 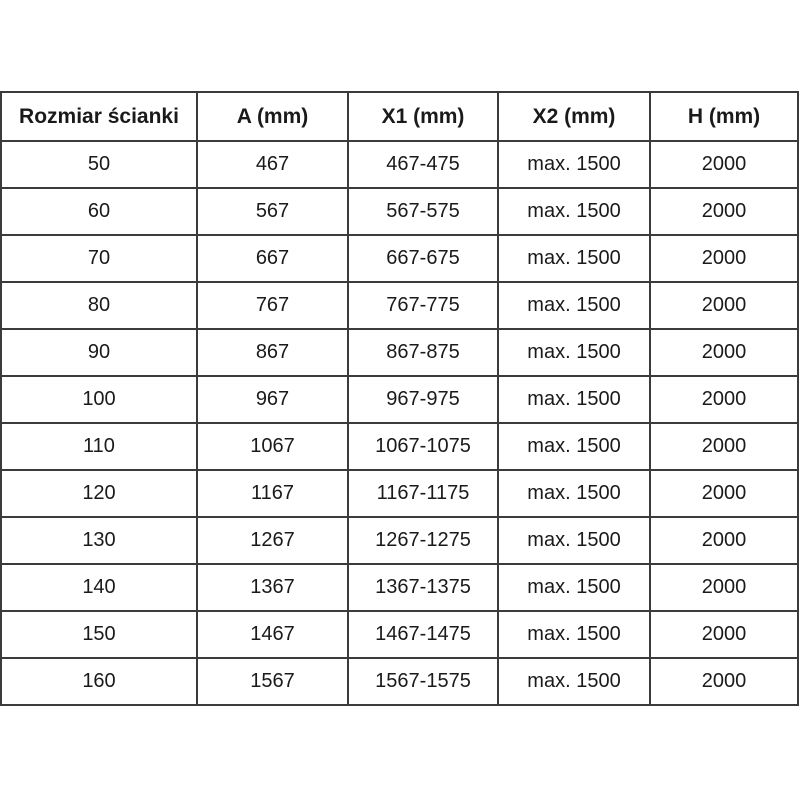 What do you see at coordinates (272, 446) in the screenshot?
I see `table-cell: 1067` at bounding box center [272, 446].